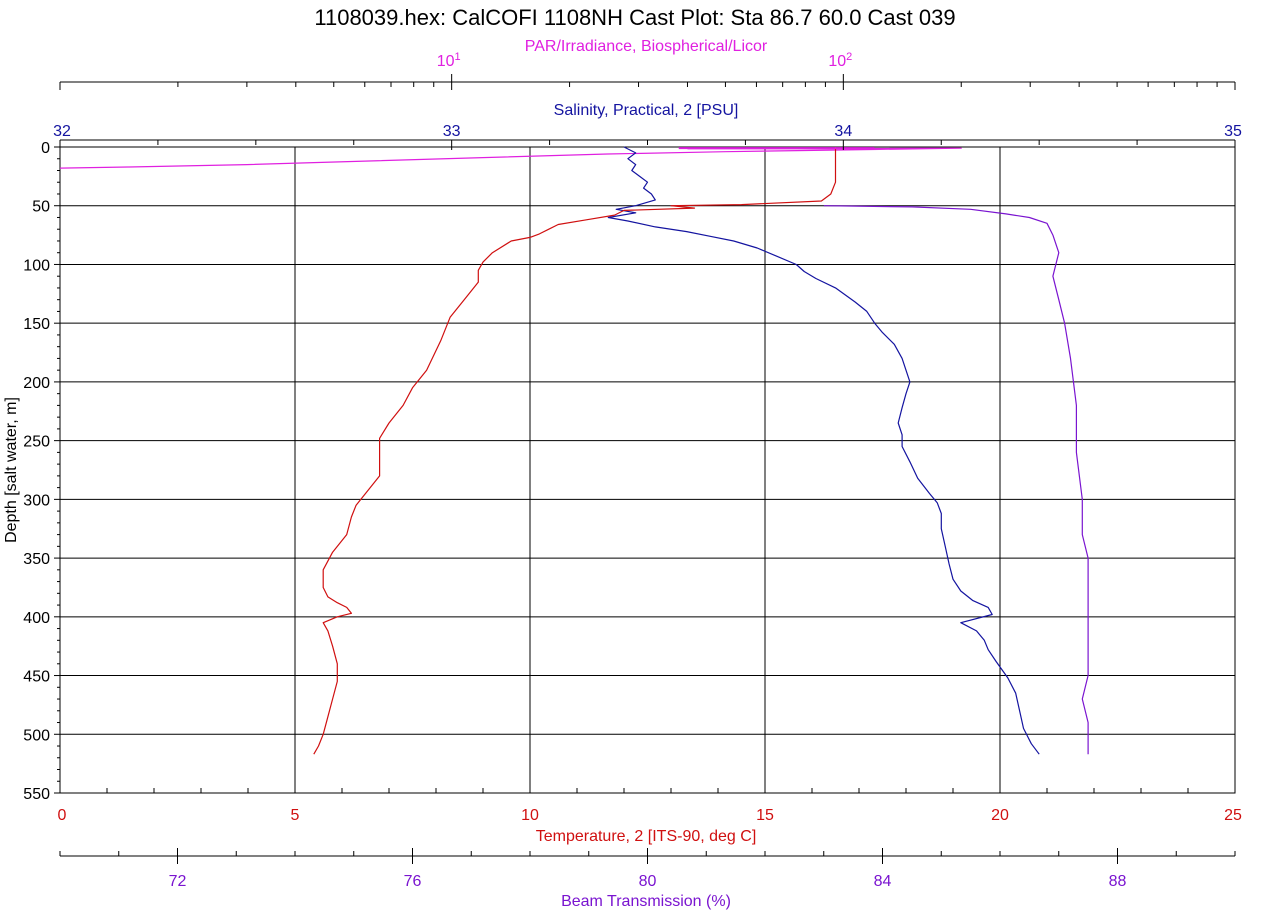  I want to click on beam-tick-label: 80, so click(648, 881).